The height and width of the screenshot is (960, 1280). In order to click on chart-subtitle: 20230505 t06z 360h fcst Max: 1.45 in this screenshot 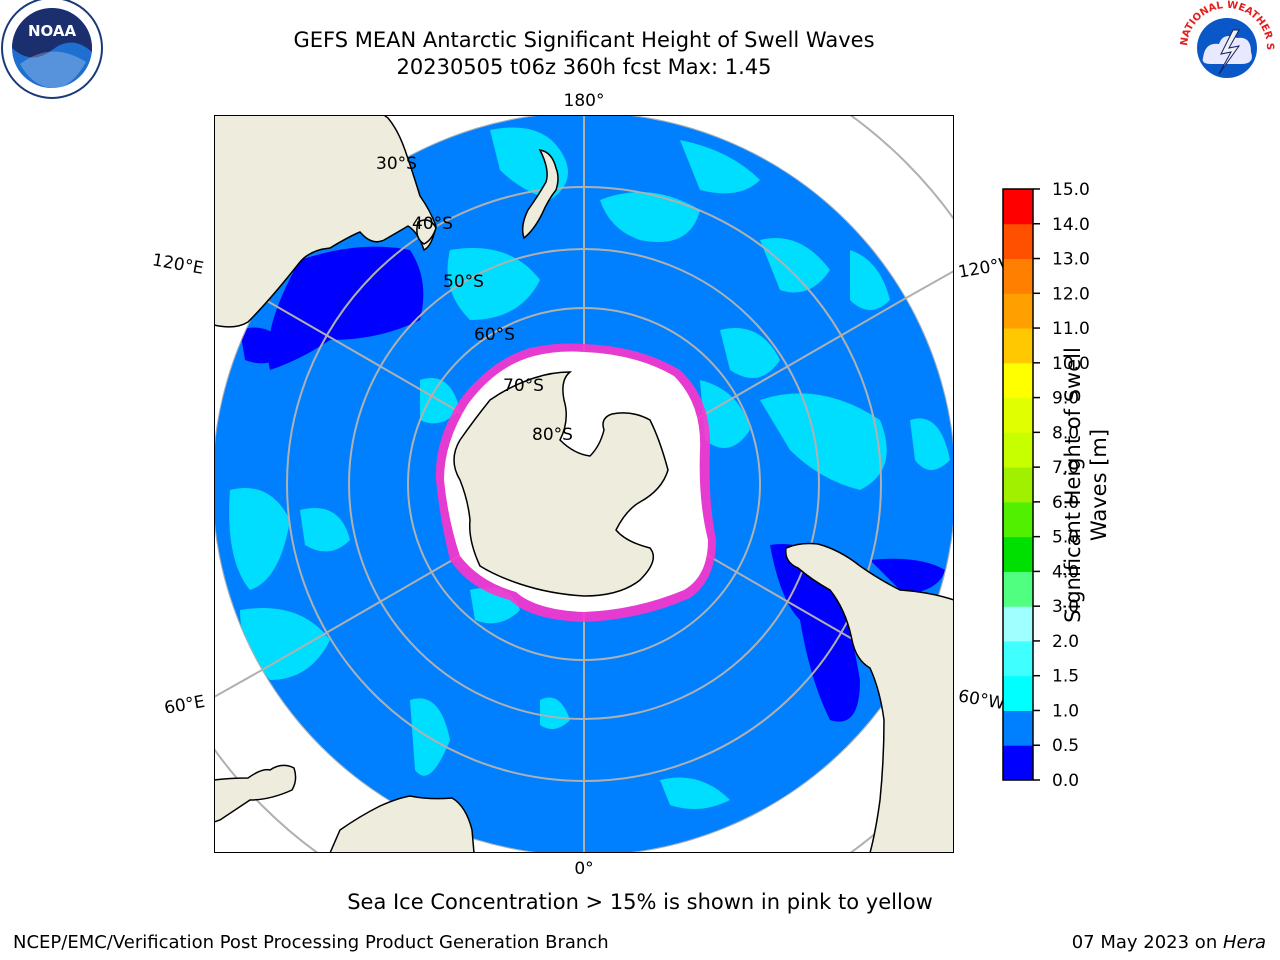, I will do `click(584, 67)`.